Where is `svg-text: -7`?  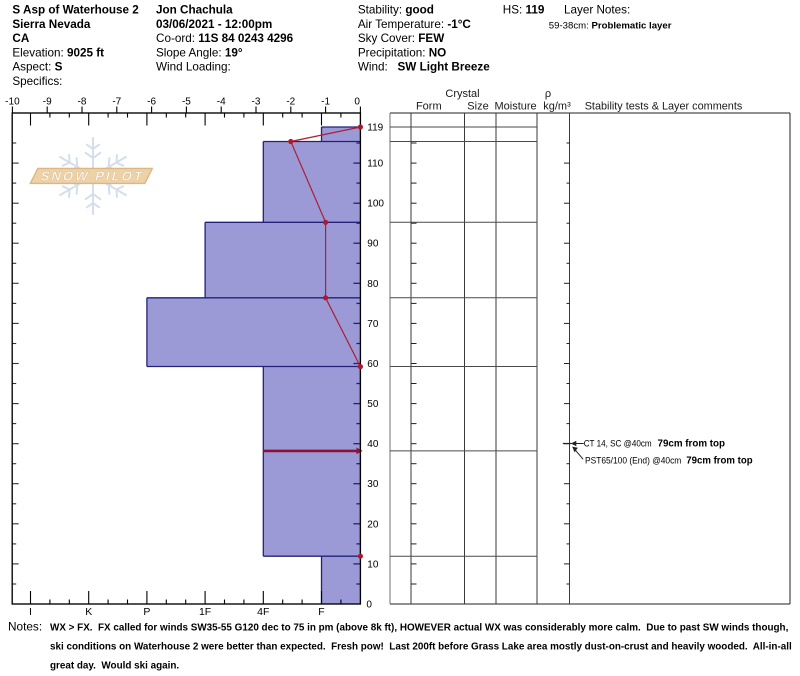 svg-text: -7 is located at coordinates (116, 102).